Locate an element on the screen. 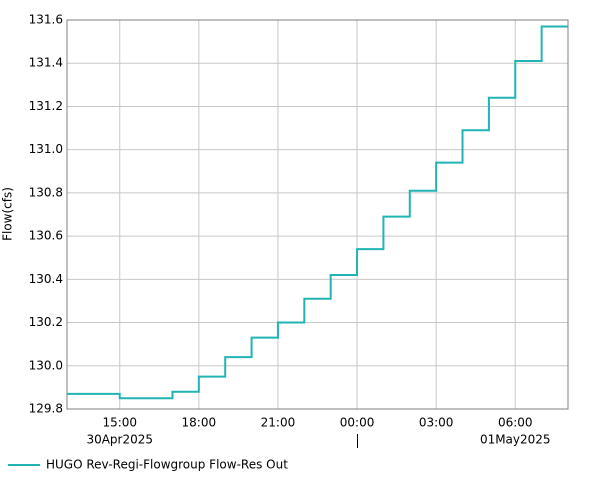 Image resolution: width=601 pixels, height=480 pixels. x-tick-label: 21:00 is located at coordinates (278, 423).